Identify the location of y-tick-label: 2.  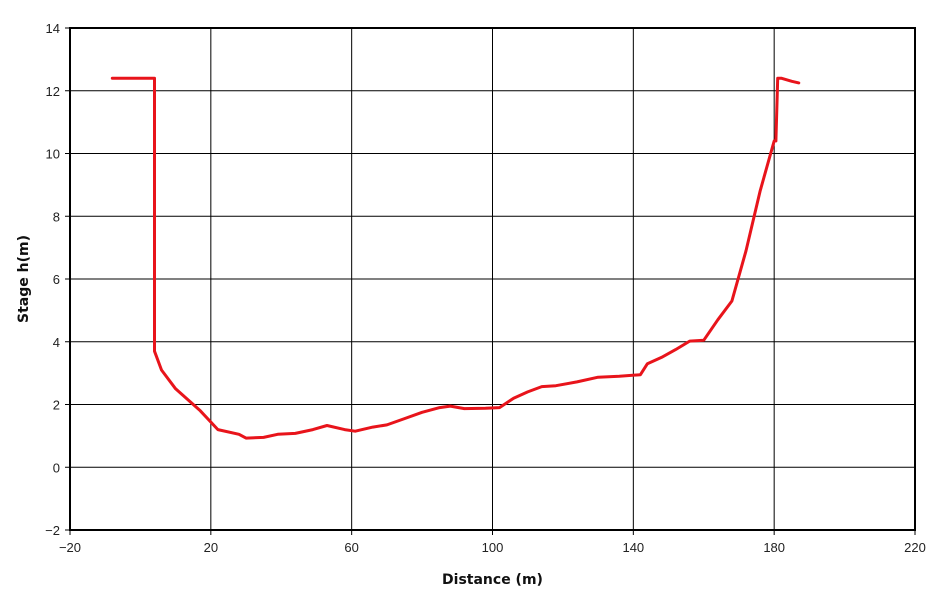
(56, 405).